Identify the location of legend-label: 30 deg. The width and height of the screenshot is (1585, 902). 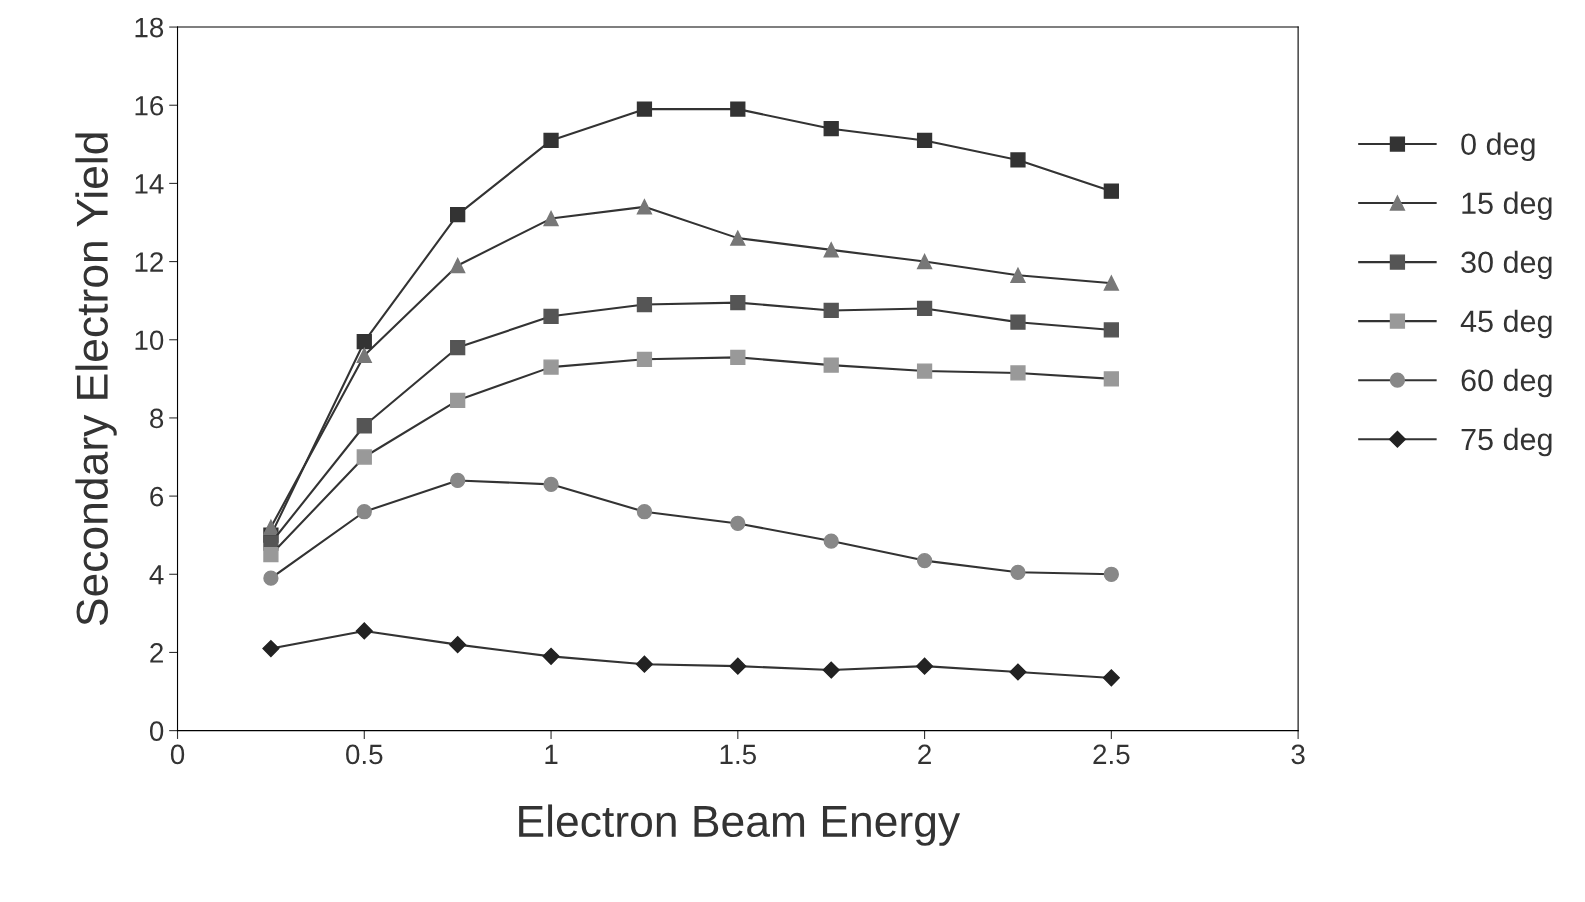
(1506, 265).